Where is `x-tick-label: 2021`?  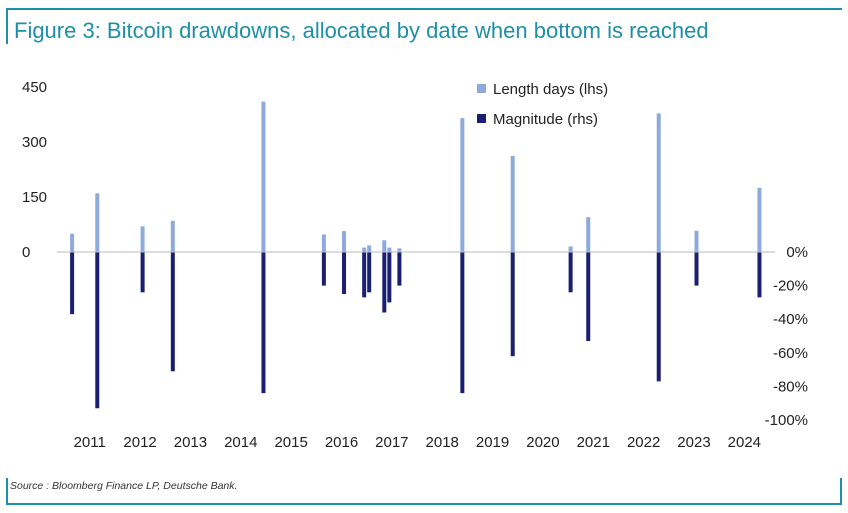
x-tick-label: 2021 is located at coordinates (593, 442).